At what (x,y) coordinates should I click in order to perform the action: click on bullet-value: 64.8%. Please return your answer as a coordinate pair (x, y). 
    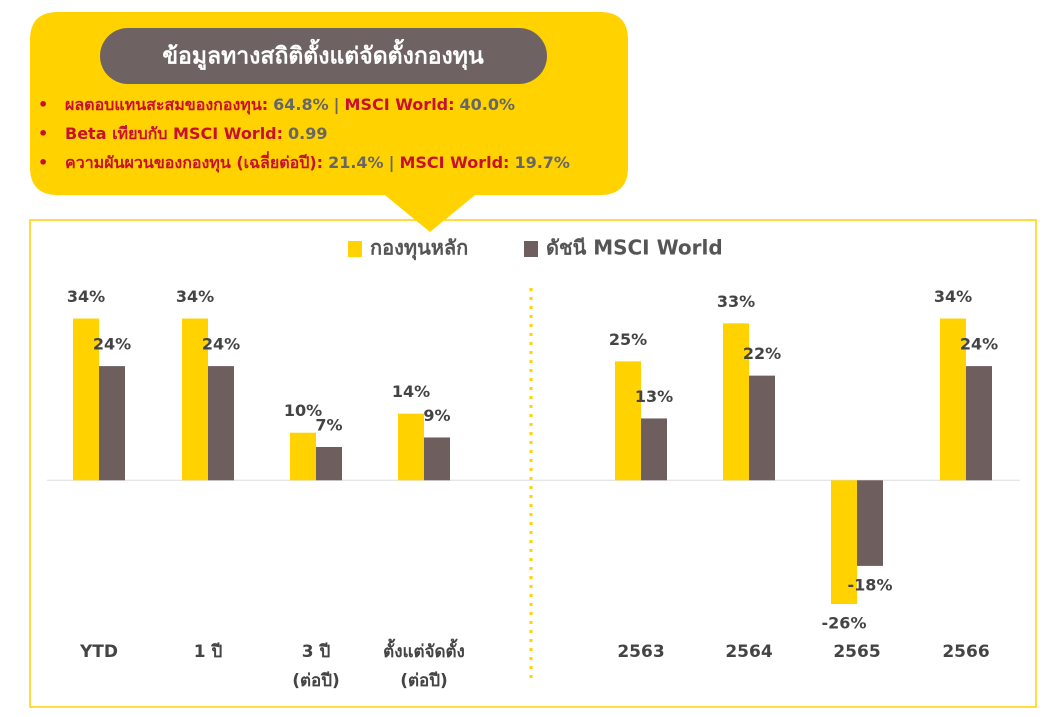
    Looking at the image, I should click on (301, 104).